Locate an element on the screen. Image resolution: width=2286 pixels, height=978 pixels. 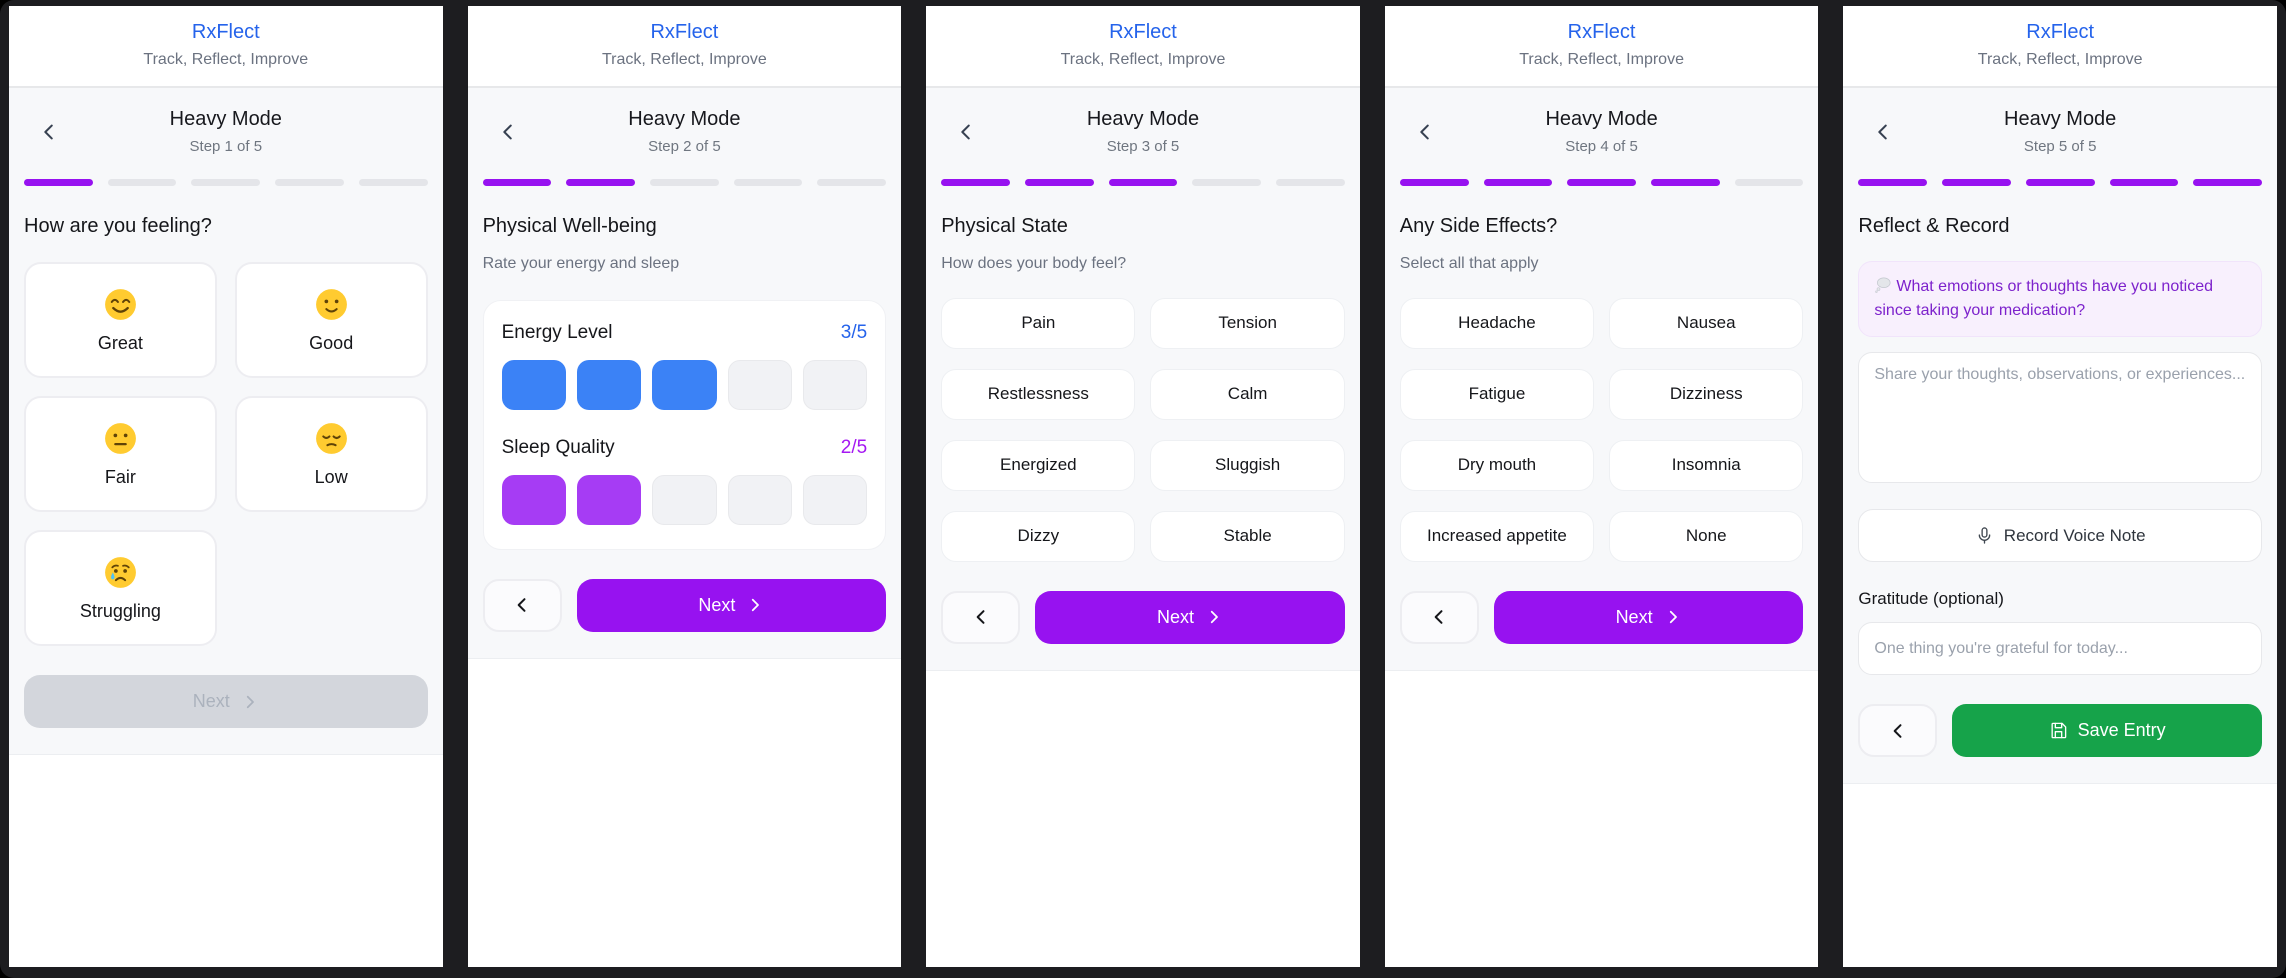
nav-row: Next is located at coordinates (226, 701).